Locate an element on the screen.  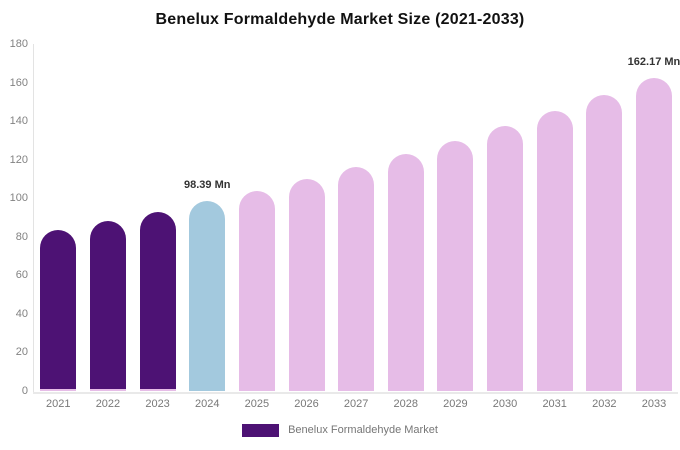
bar-2025 is located at coordinates (256, 290).